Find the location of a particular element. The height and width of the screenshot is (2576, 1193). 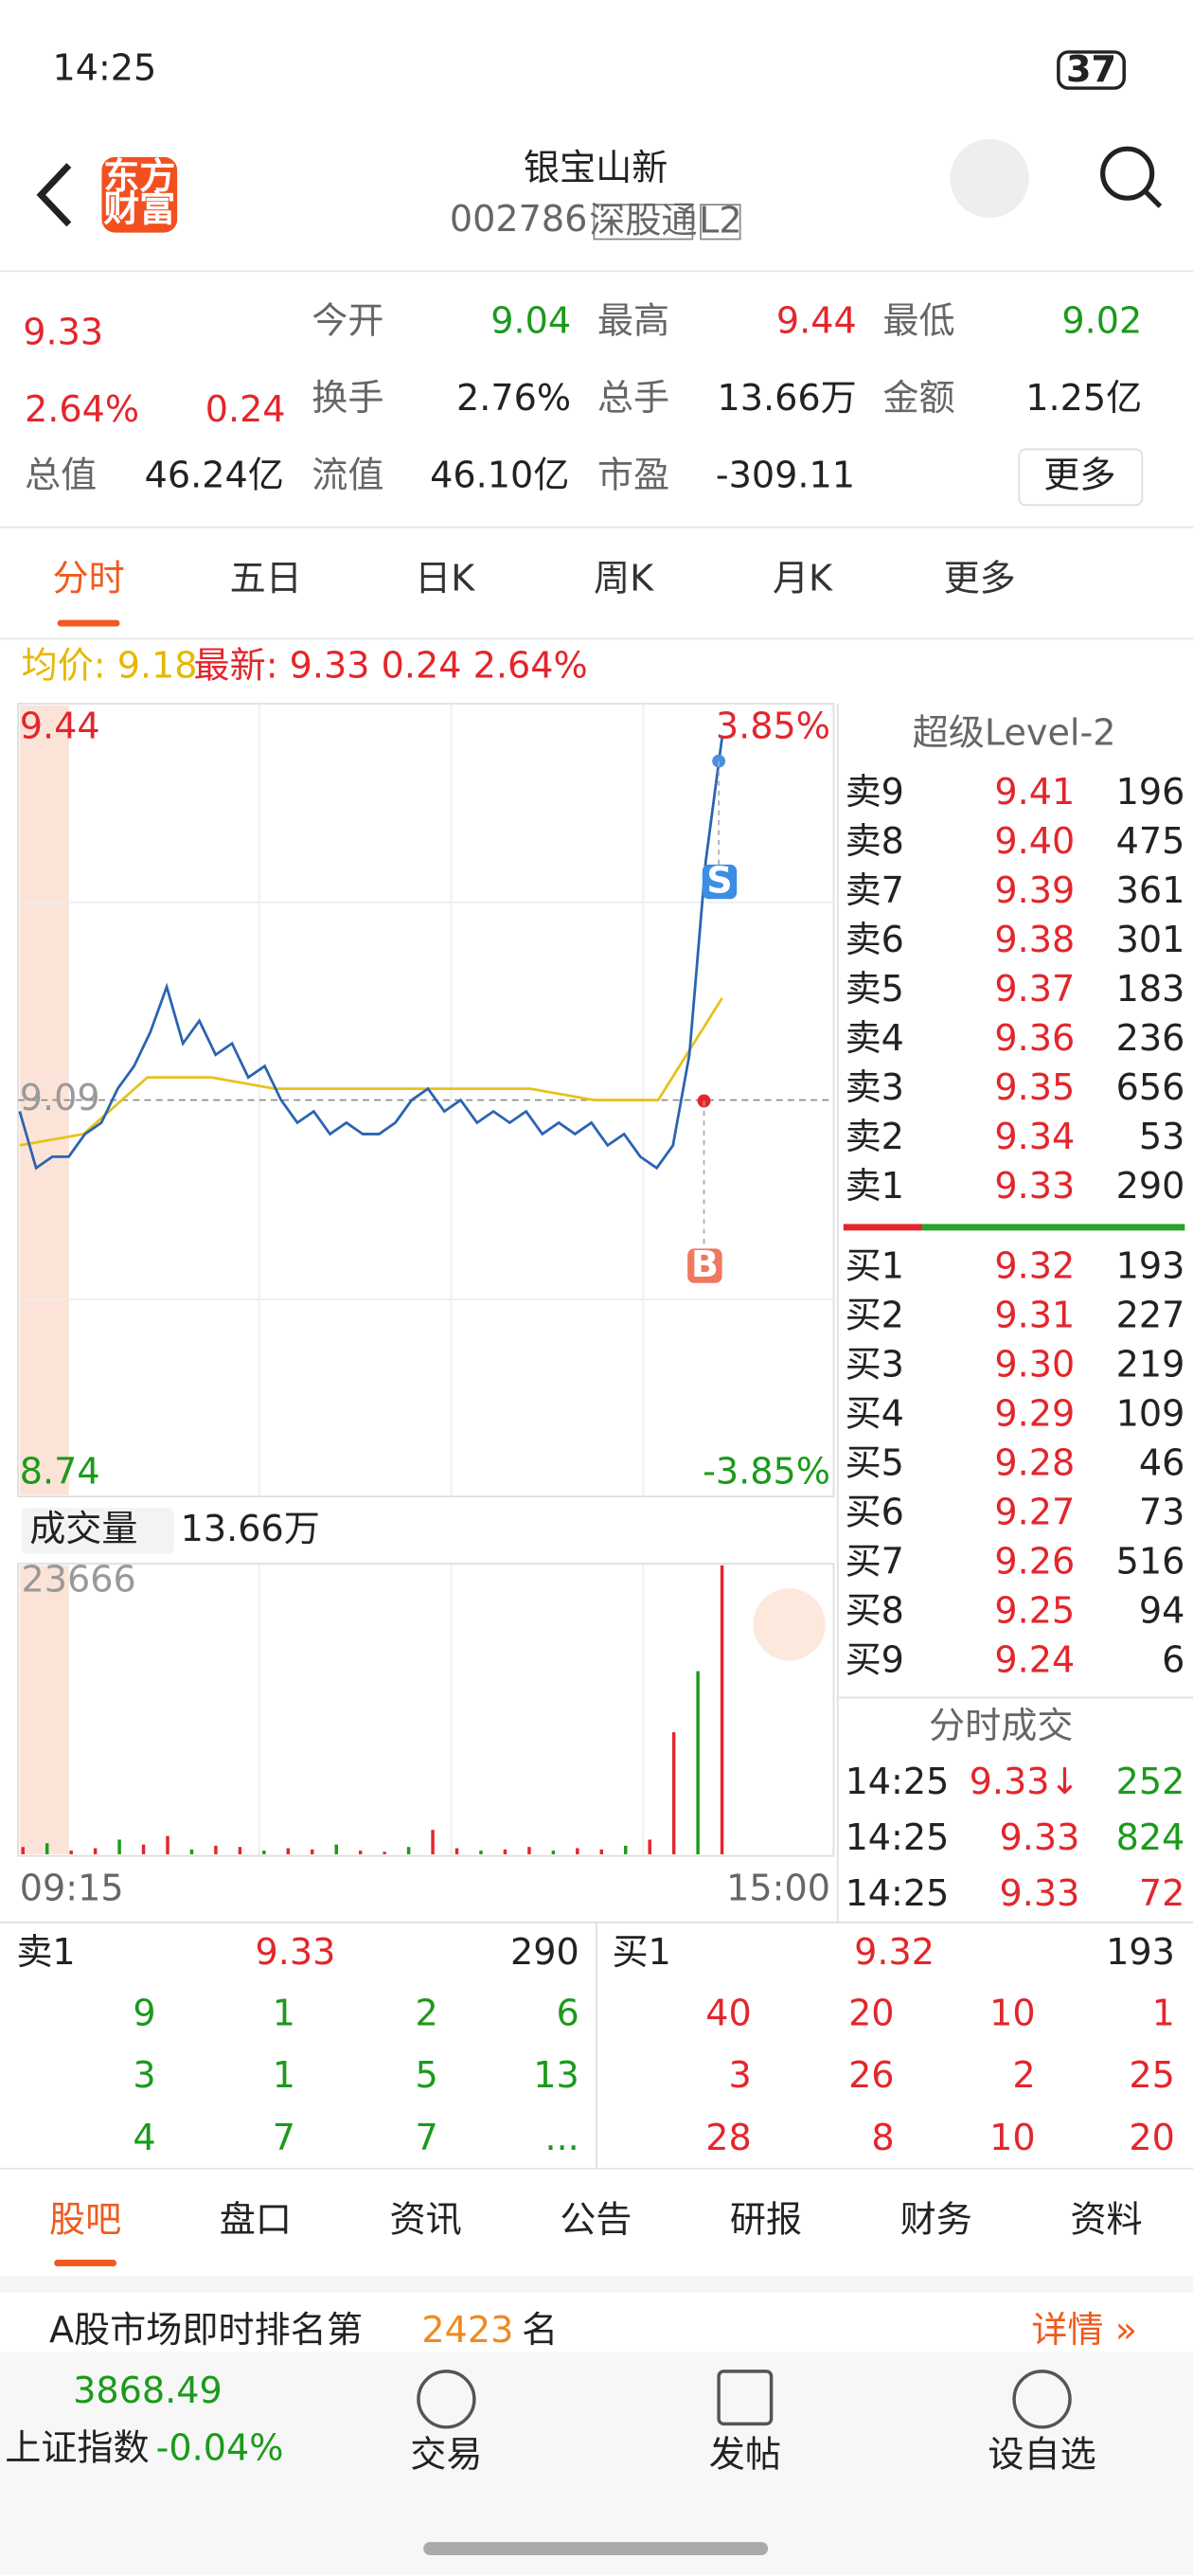

level-price: 9.32 is located at coordinates (1034, 1266).